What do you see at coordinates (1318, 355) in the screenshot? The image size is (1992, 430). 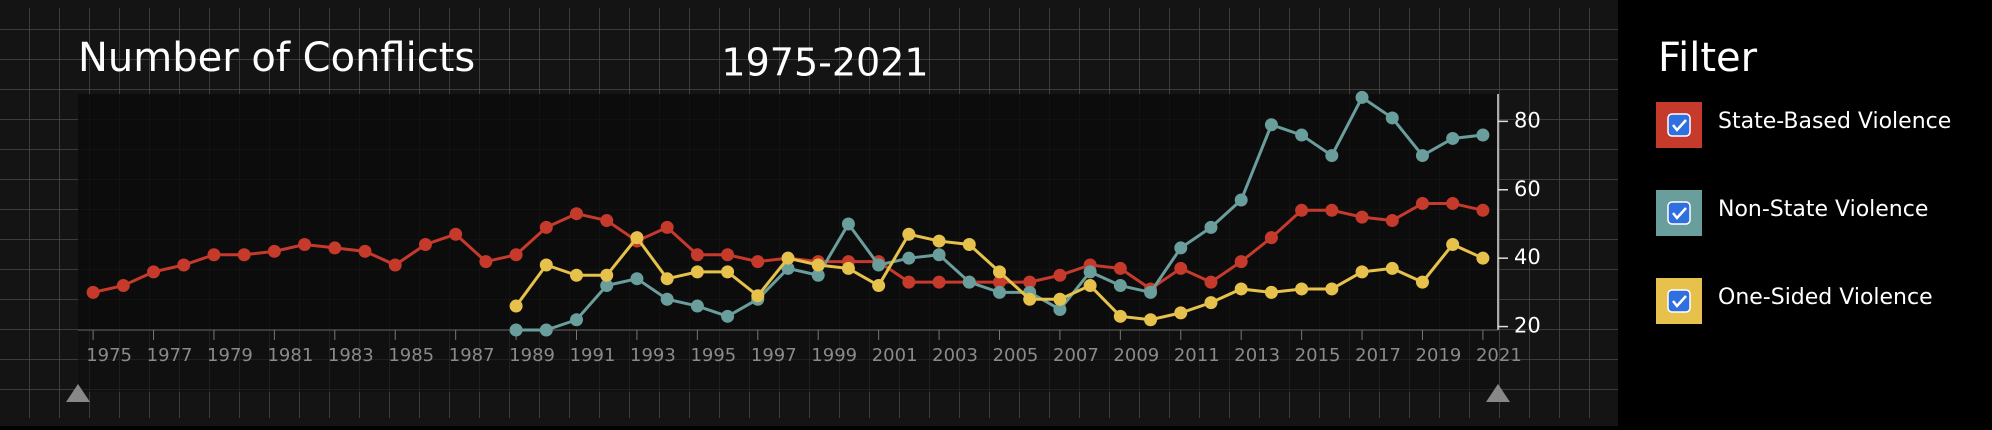 I see `x-tick-label: 2015` at bounding box center [1318, 355].